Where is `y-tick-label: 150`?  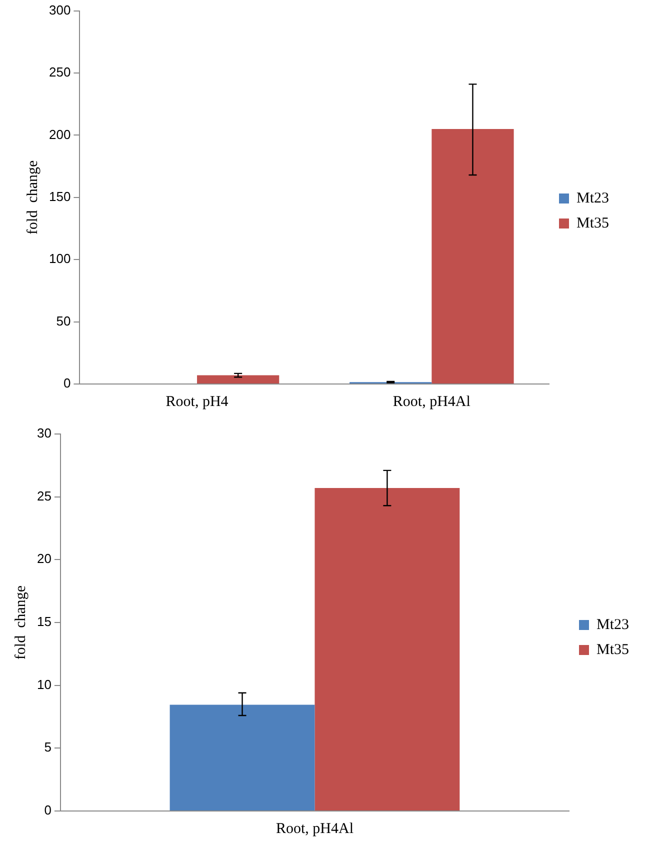
y-tick-label: 150 is located at coordinates (59, 196).